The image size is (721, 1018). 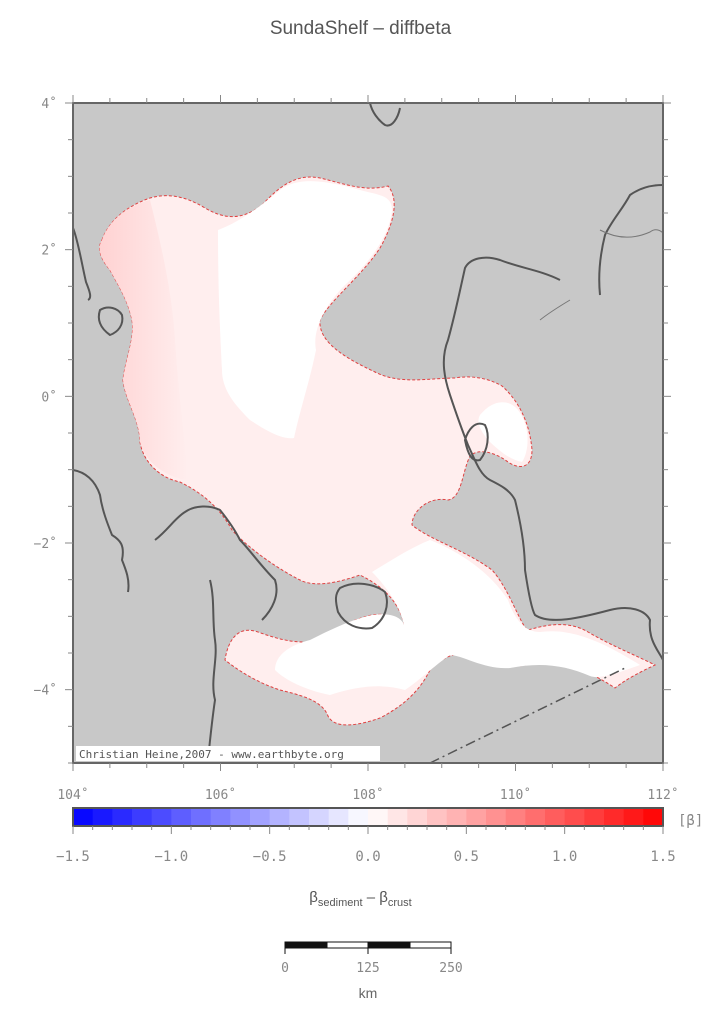 I want to click on scale-unit: km, so click(x=368, y=993).